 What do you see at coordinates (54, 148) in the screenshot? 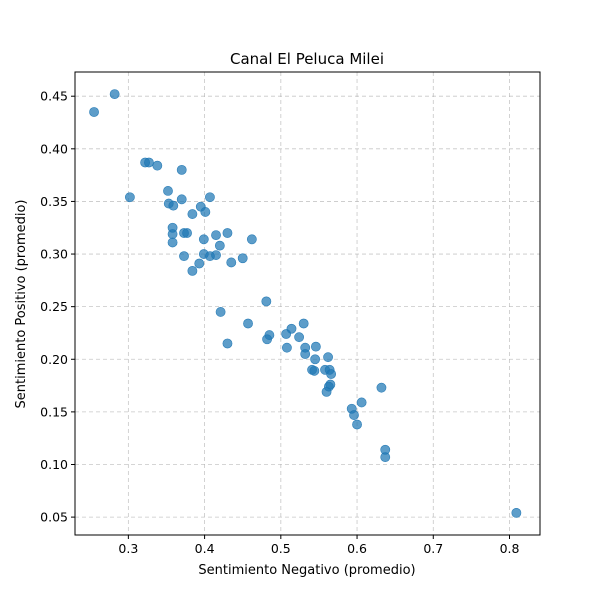
I see `y-tick-label: 0.40` at bounding box center [54, 148].